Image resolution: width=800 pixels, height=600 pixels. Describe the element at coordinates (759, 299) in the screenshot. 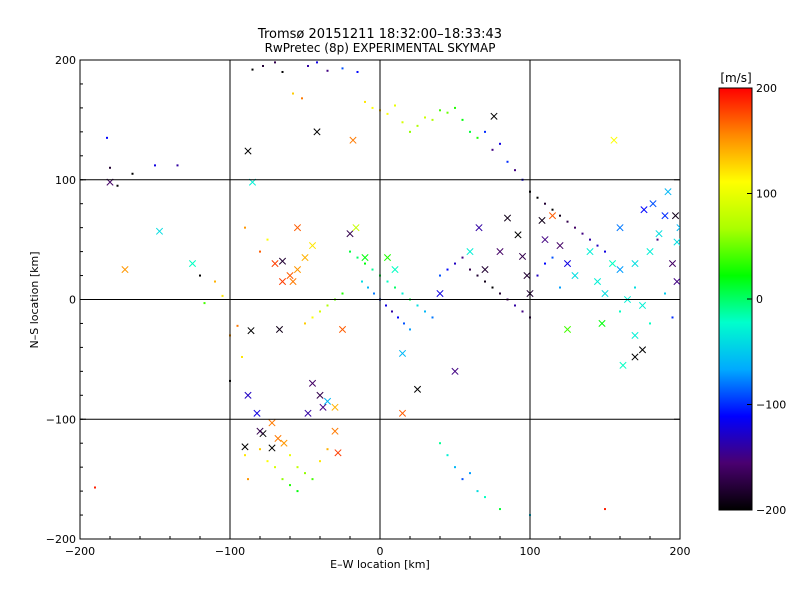

I see `colorbar-tick-label: 0` at that location.